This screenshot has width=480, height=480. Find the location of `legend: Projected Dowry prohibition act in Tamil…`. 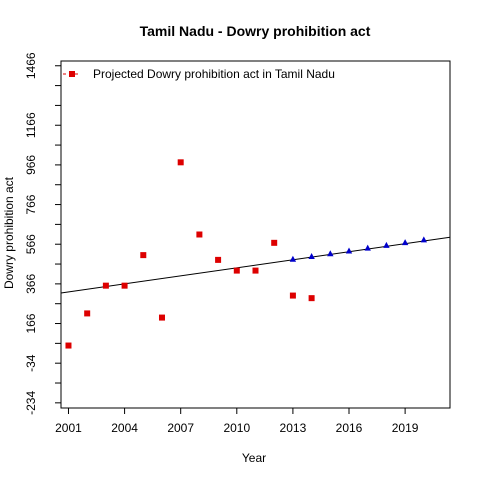

legend: Projected Dowry prohibition act in Tamil… is located at coordinates (199, 74).